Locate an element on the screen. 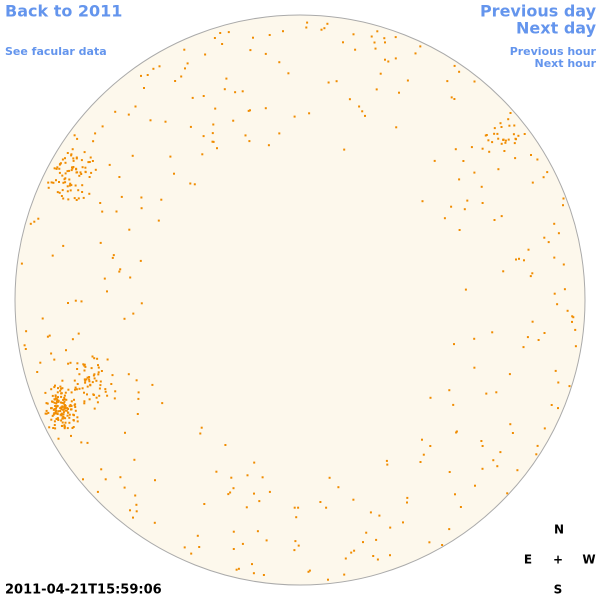 Image resolution: width=600 pixels, height=600 pixels. facular-link: See facular data is located at coordinates (56, 51).